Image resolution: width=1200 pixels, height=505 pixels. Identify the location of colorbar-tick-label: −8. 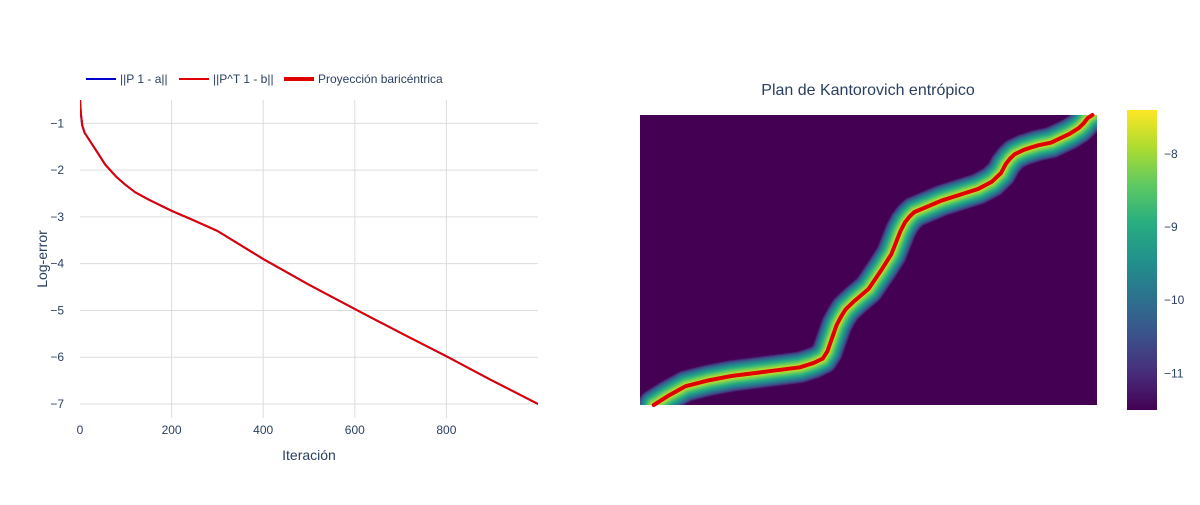
(1171, 154).